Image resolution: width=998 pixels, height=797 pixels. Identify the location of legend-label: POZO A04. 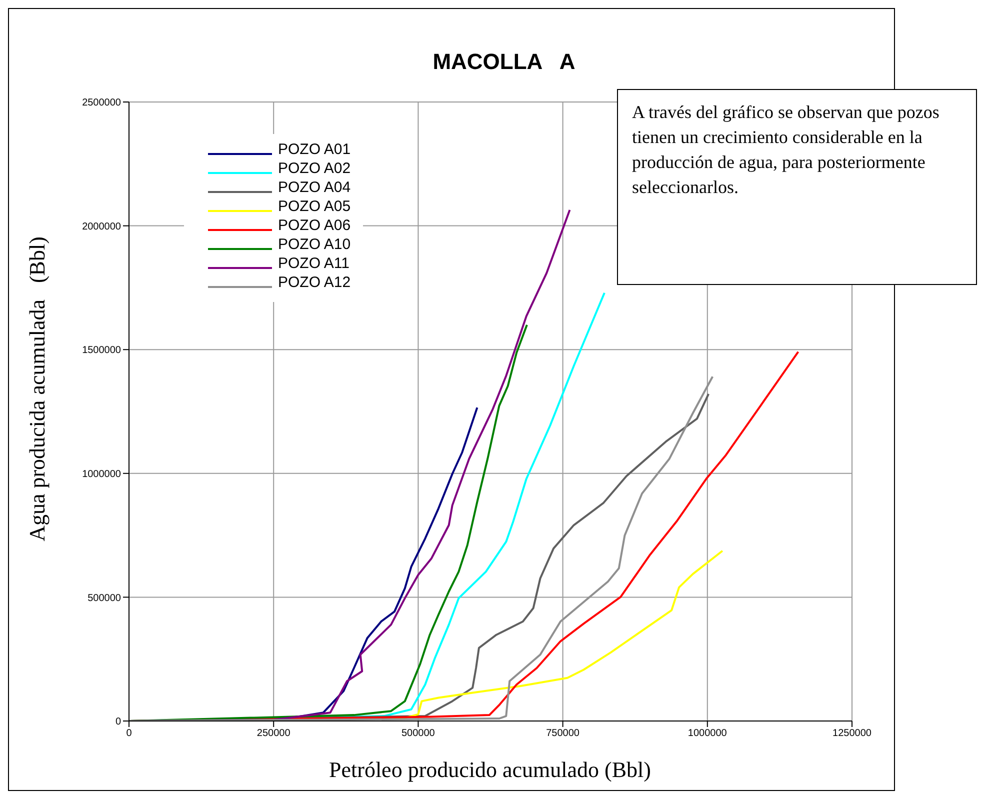
(314, 187).